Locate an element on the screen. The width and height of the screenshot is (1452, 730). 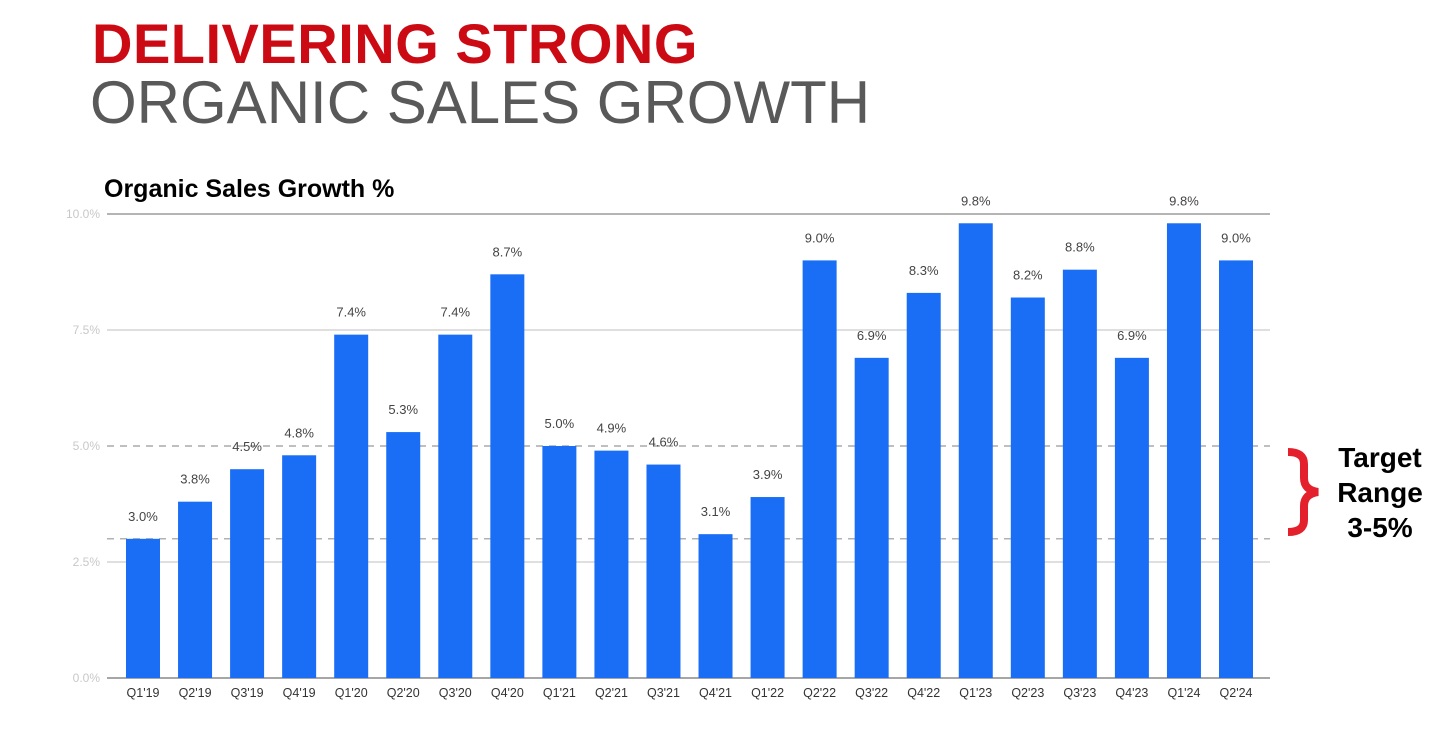
x-tick-label: Q1'23 is located at coordinates (975, 693).